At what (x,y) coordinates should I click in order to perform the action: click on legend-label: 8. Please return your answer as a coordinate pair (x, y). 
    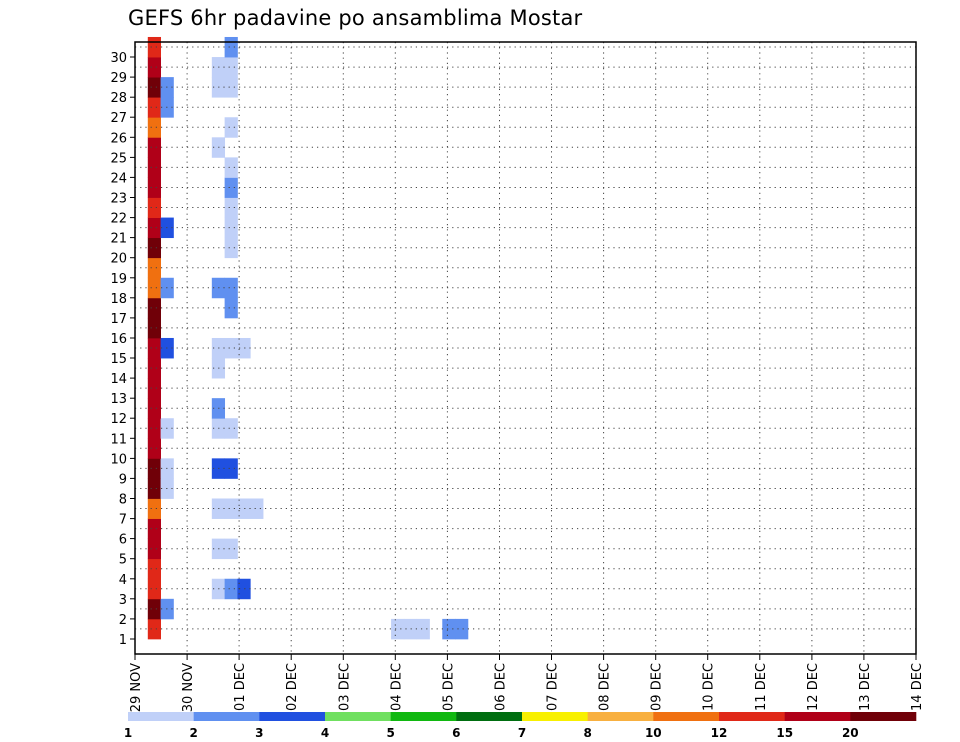
    Looking at the image, I should click on (588, 733).